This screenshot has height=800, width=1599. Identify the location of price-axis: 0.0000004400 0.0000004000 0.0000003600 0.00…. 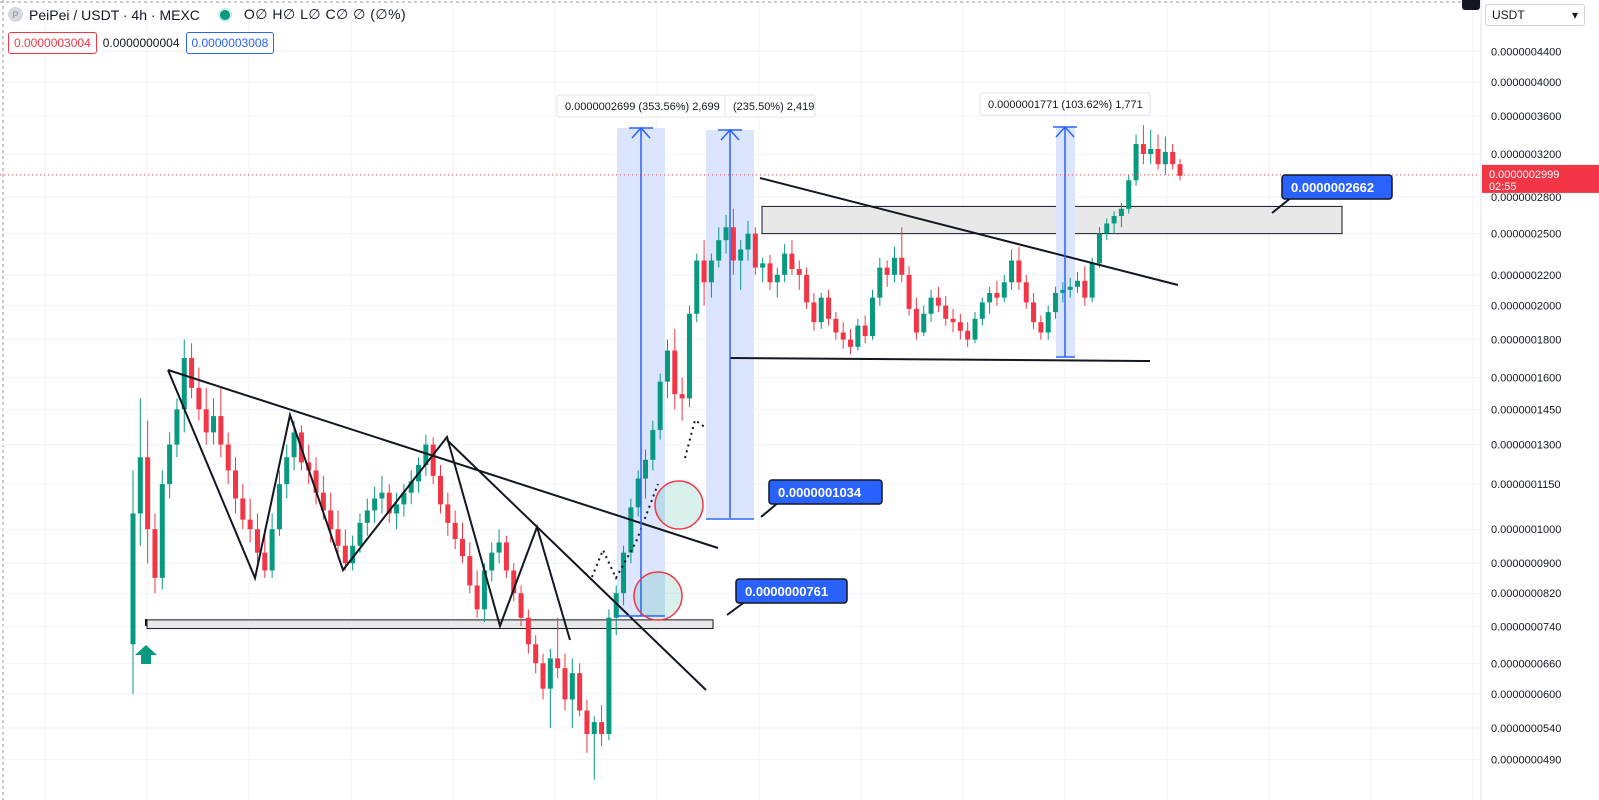
(1539, 400).